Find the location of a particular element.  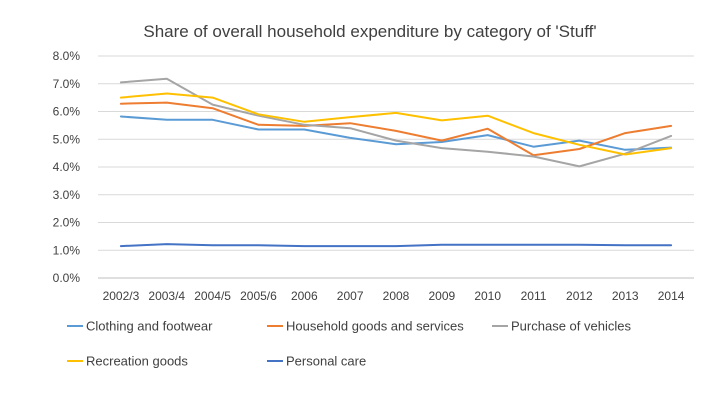

legend-label: Purchase of vehicles is located at coordinates (571, 326).